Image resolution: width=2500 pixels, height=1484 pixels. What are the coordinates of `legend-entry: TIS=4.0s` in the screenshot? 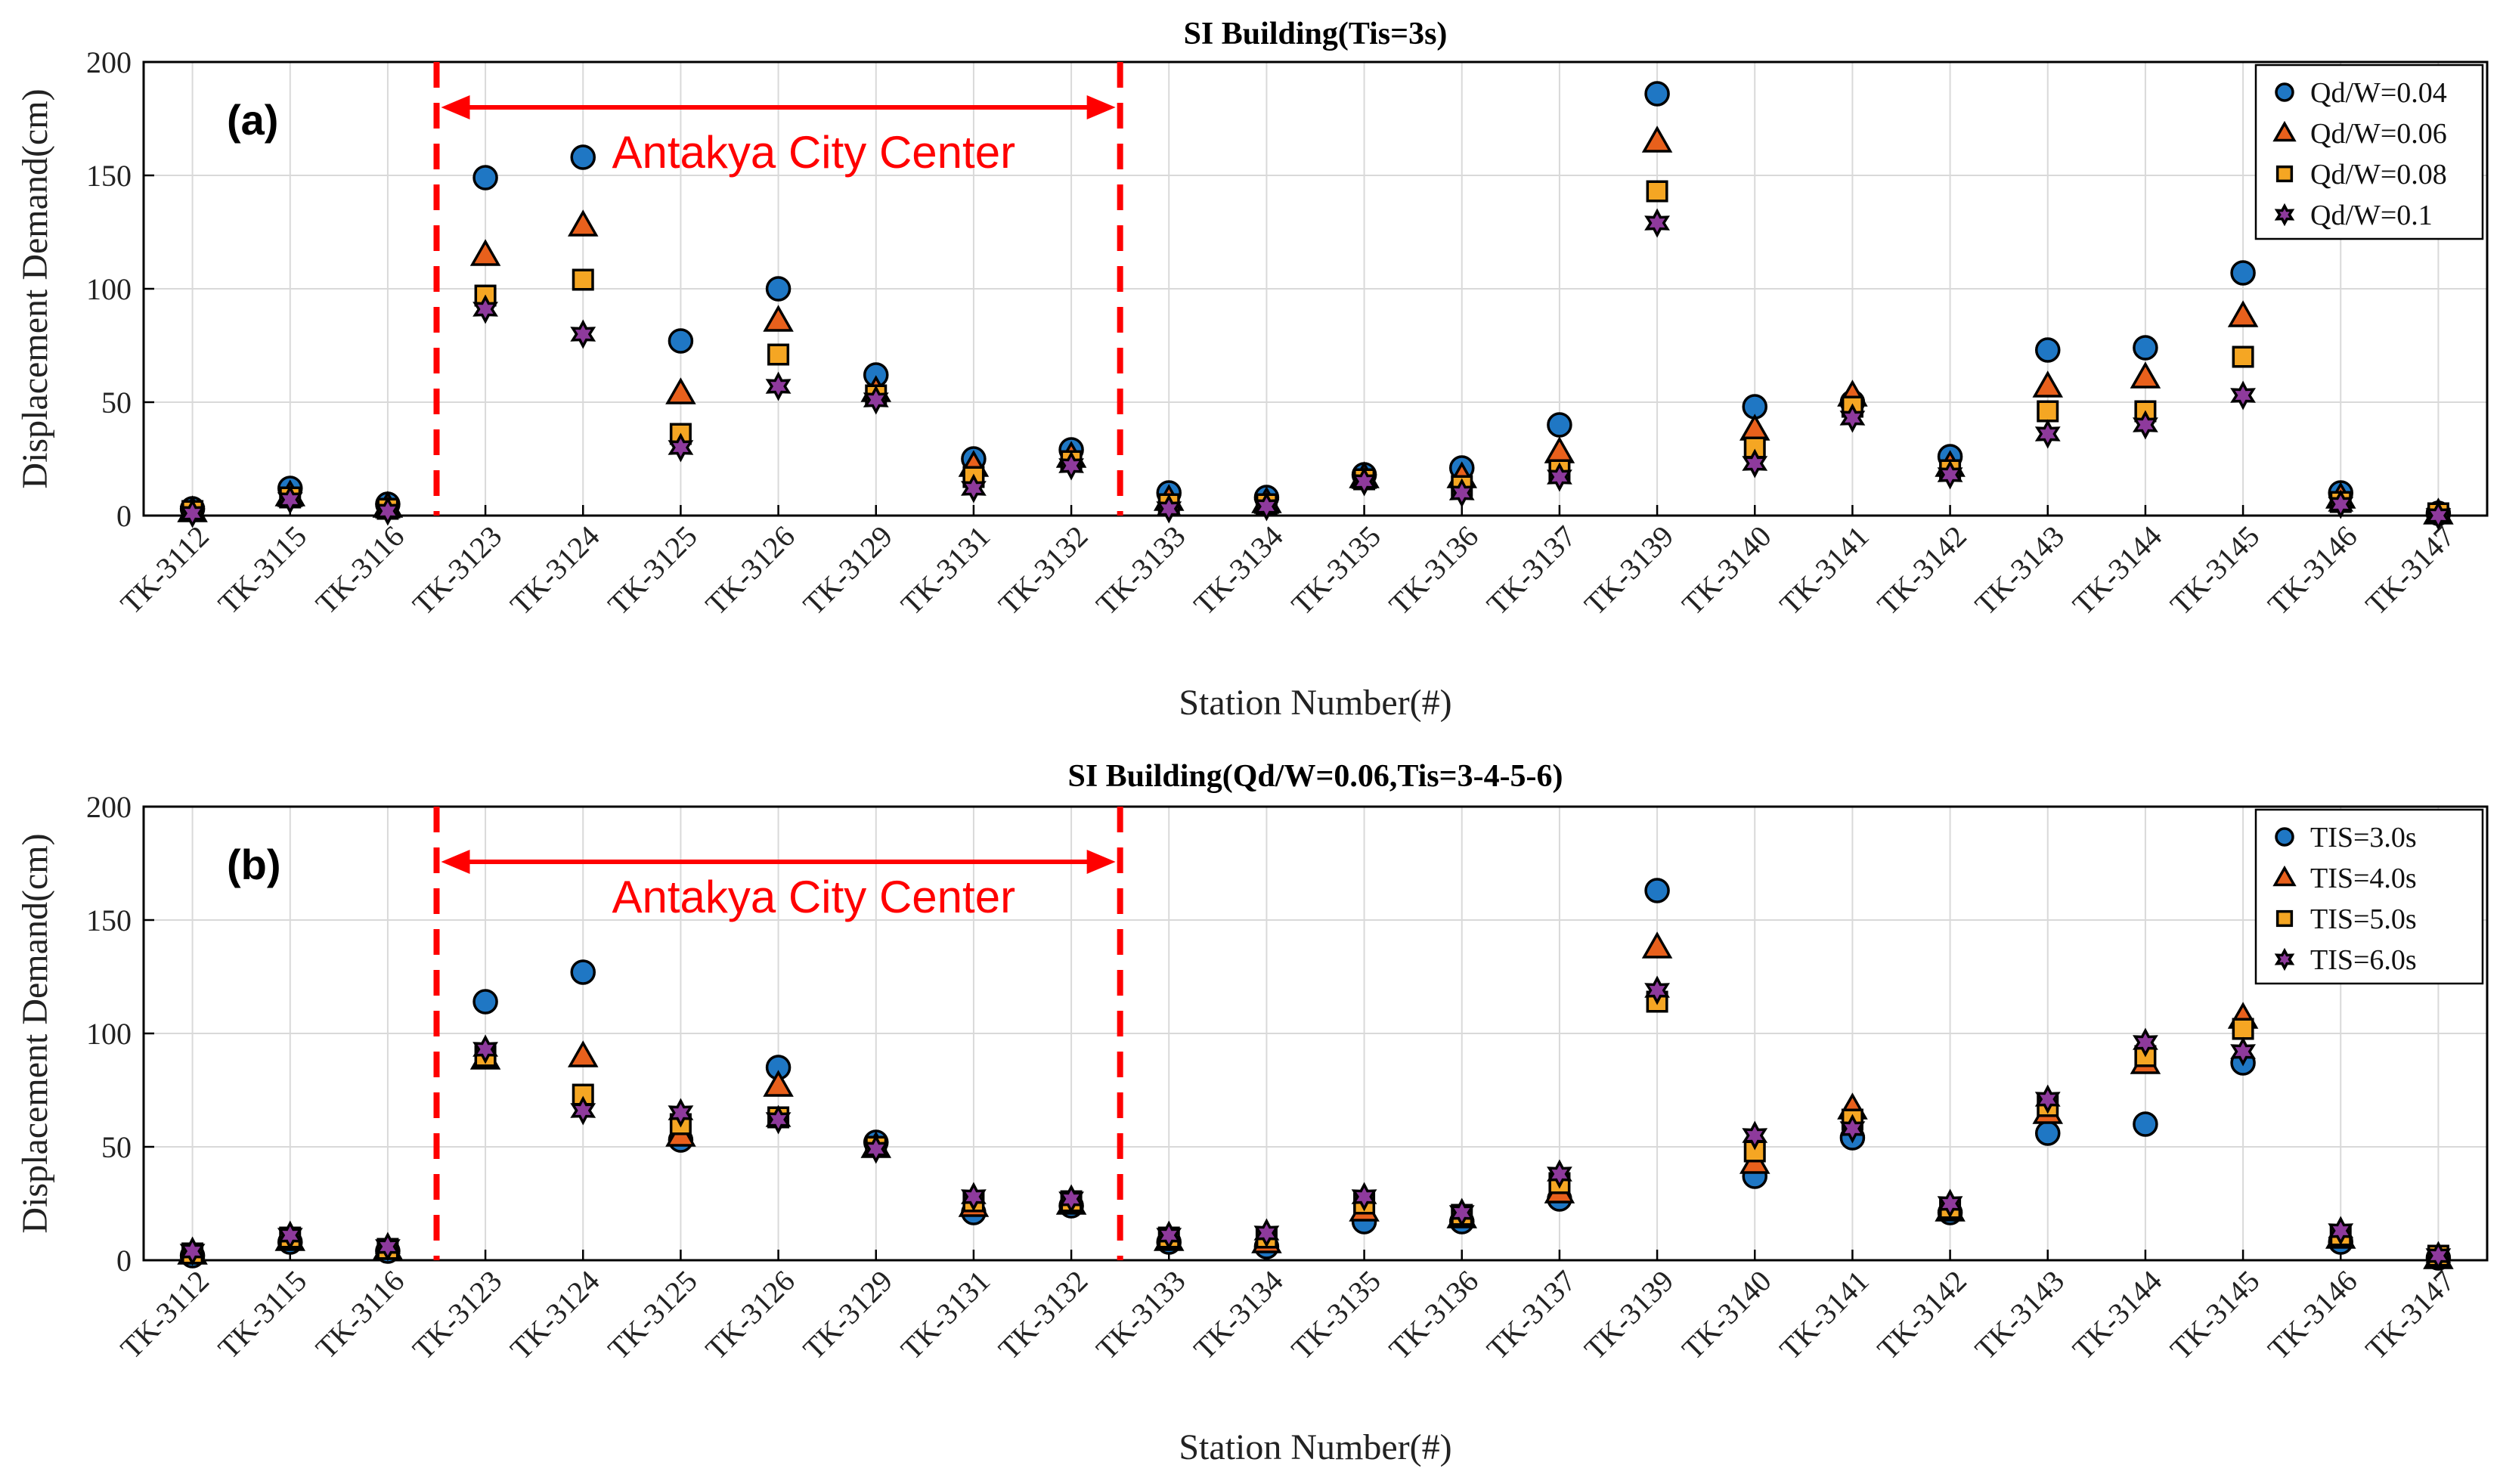 It's located at (2363, 878).